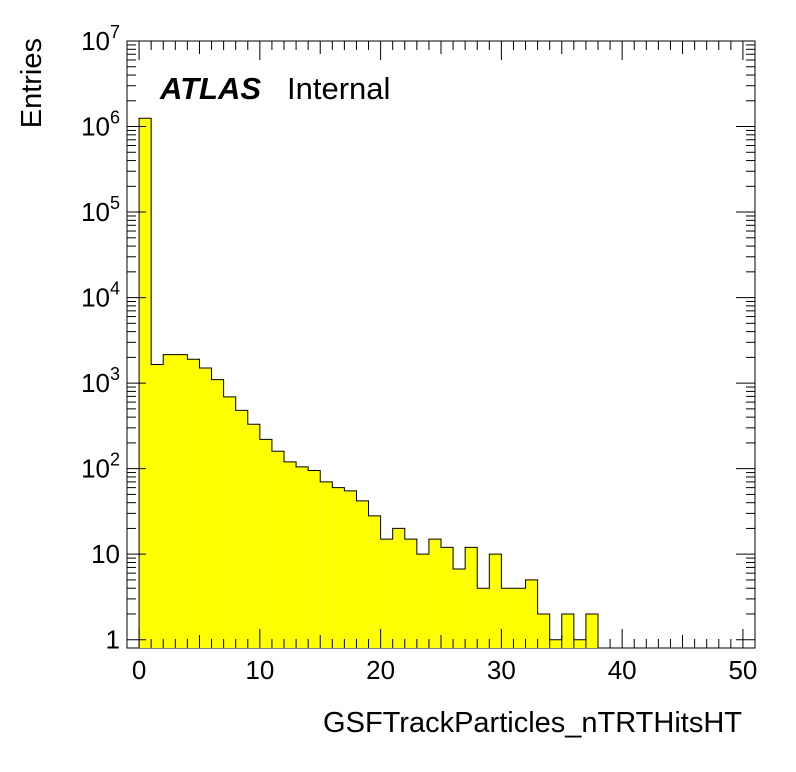 The height and width of the screenshot is (772, 796). What do you see at coordinates (210, 88) in the screenshot?
I see `atlas-label: ATLAS` at bounding box center [210, 88].